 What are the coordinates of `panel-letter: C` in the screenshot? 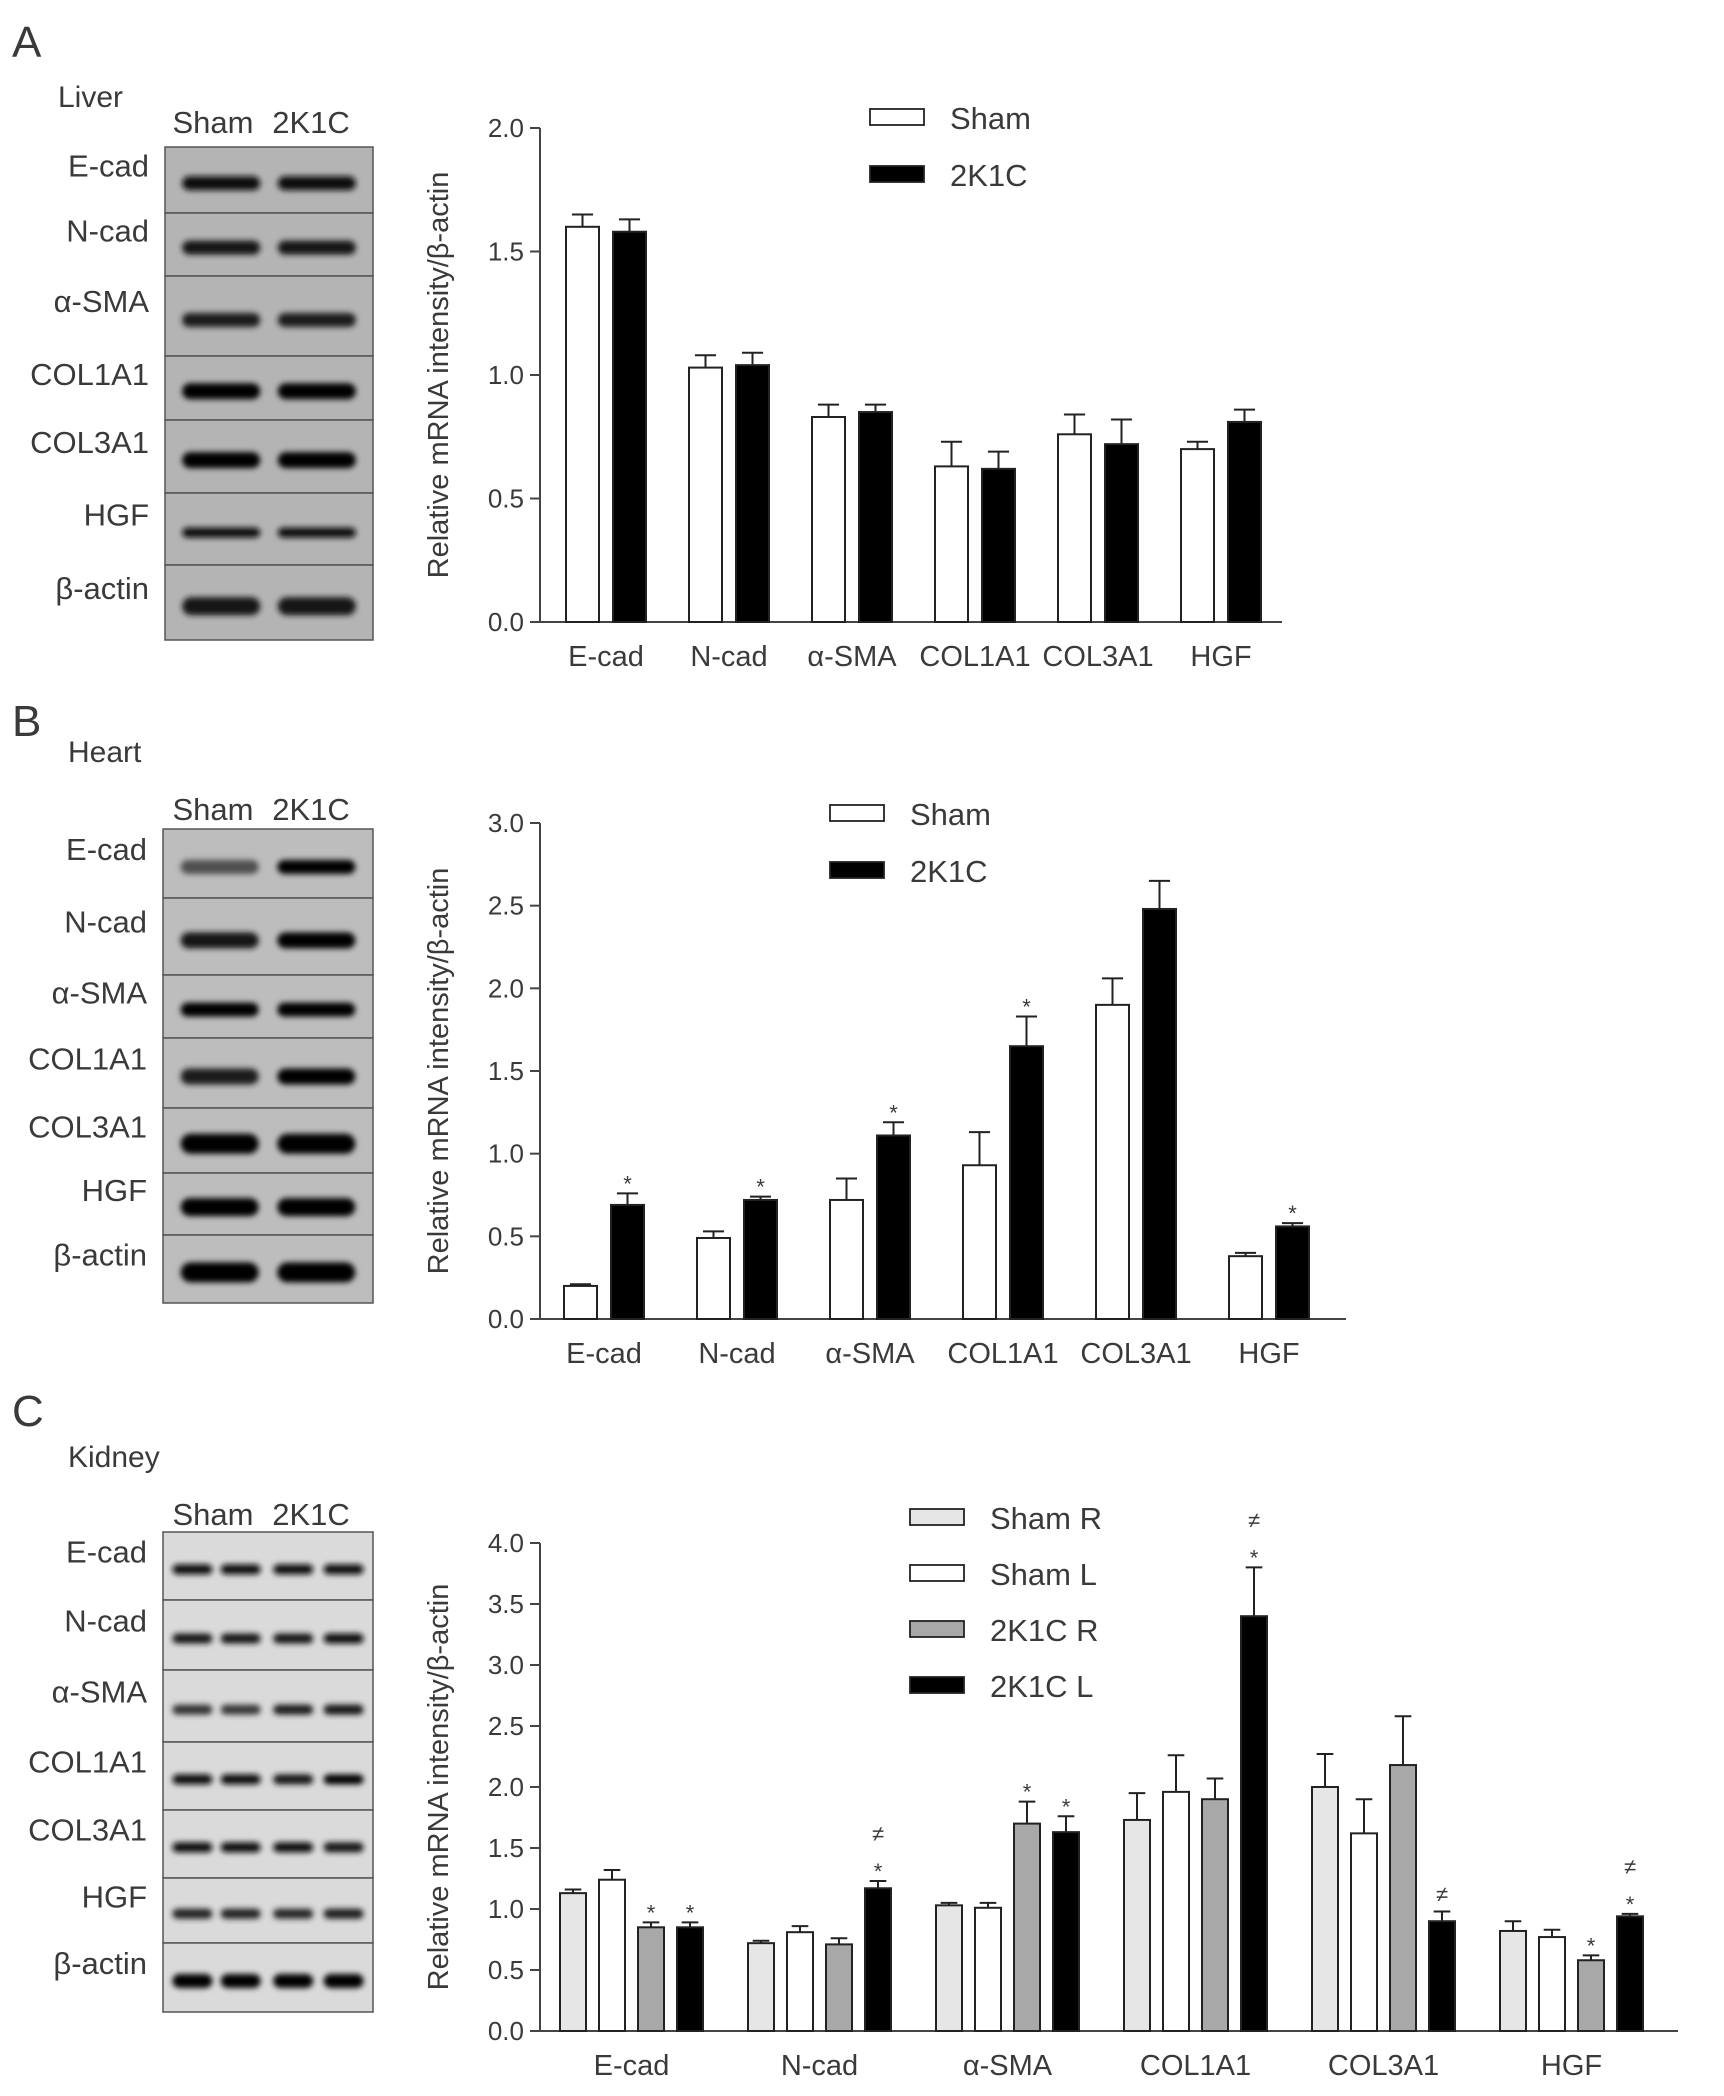 It's located at (28, 1411).